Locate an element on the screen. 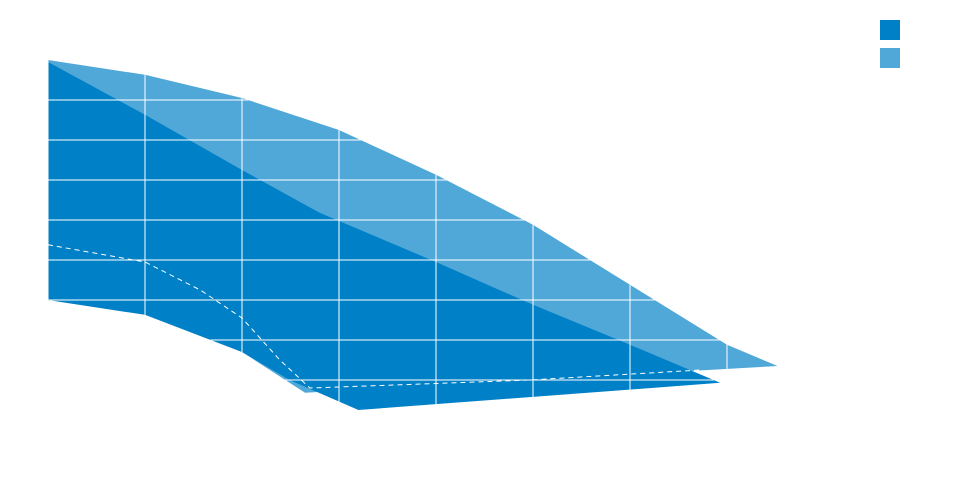 Image resolution: width=972 pixels, height=485 pixels. legend is located at coordinates (890, 44).